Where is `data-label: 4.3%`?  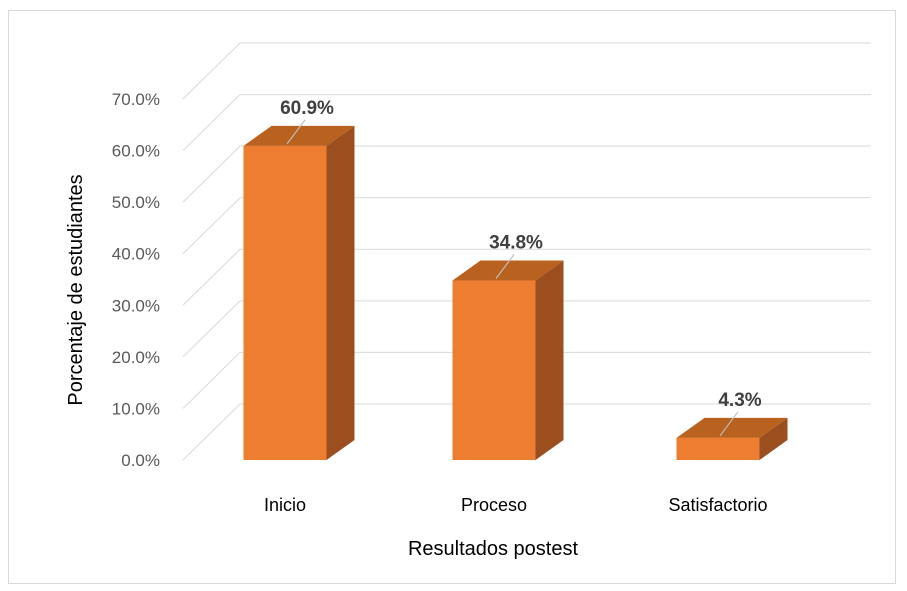 data-label: 4.3% is located at coordinates (739, 400).